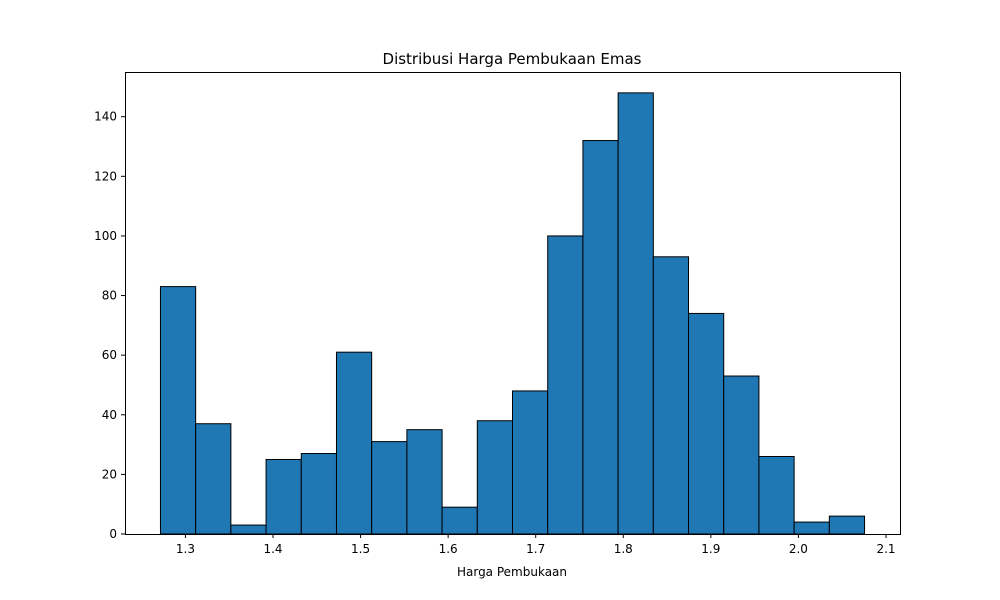  Describe the element at coordinates (535, 549) in the screenshot. I see `x-tick-label: 1.7` at that location.